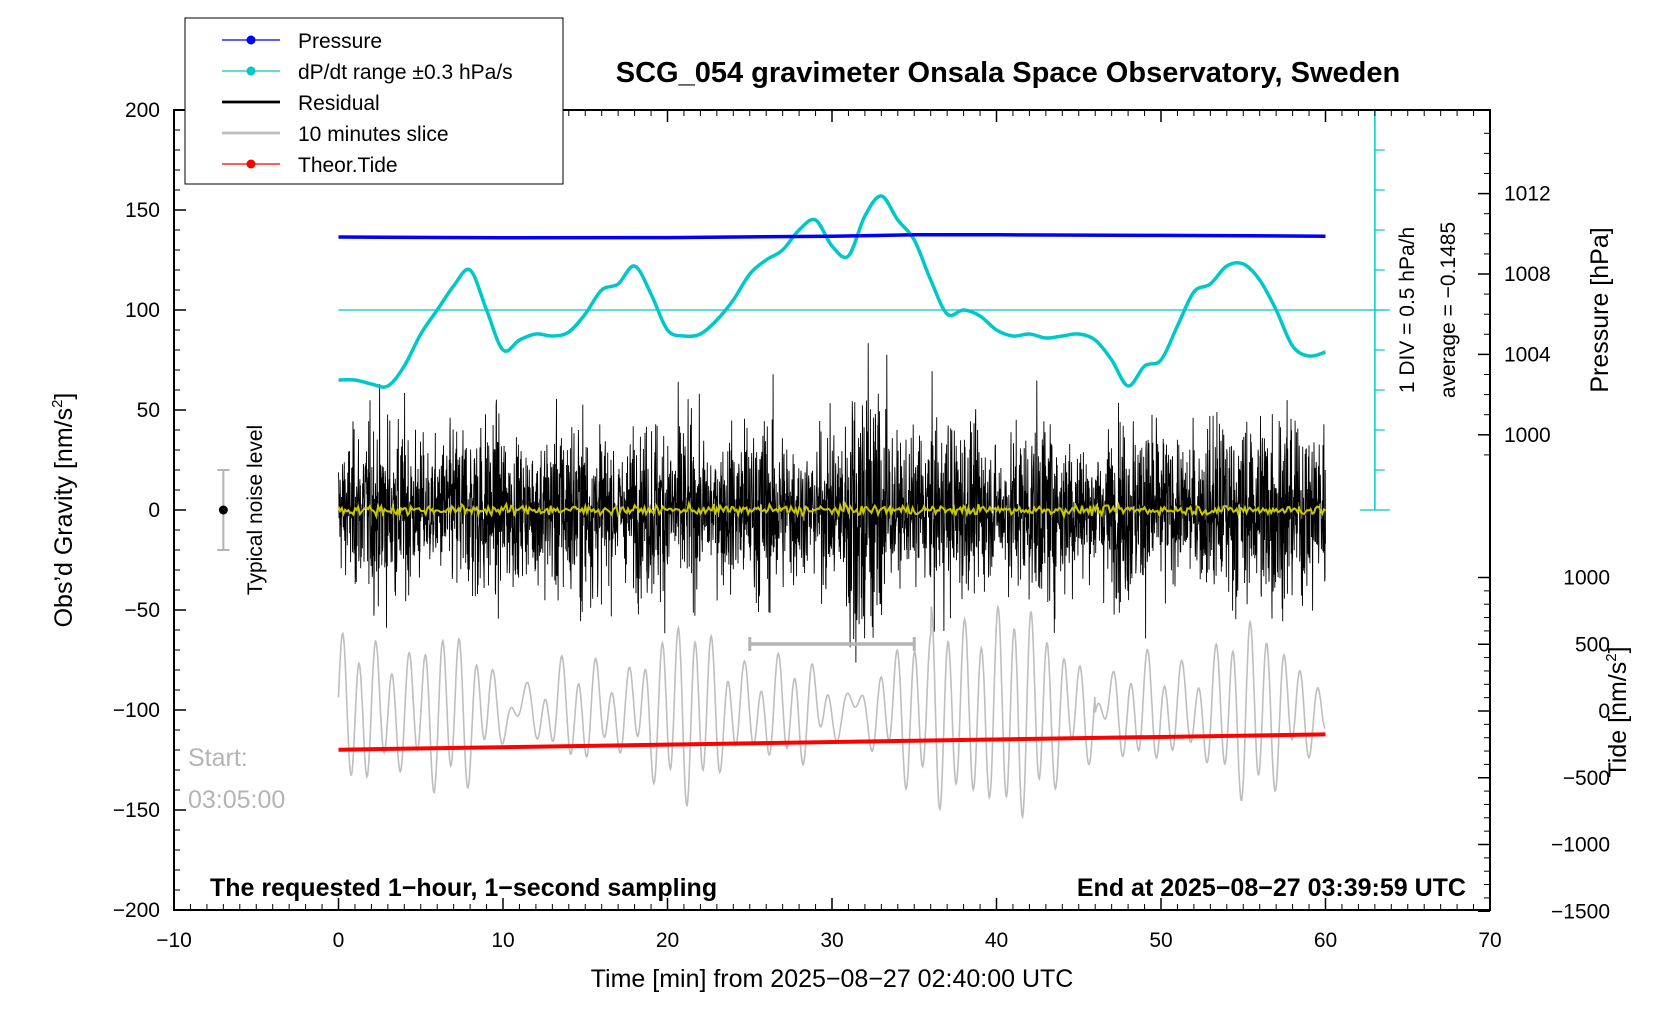 The width and height of the screenshot is (1676, 1020). Describe the element at coordinates (1592, 644) in the screenshot. I see `tide-tick-label: 500` at that location.